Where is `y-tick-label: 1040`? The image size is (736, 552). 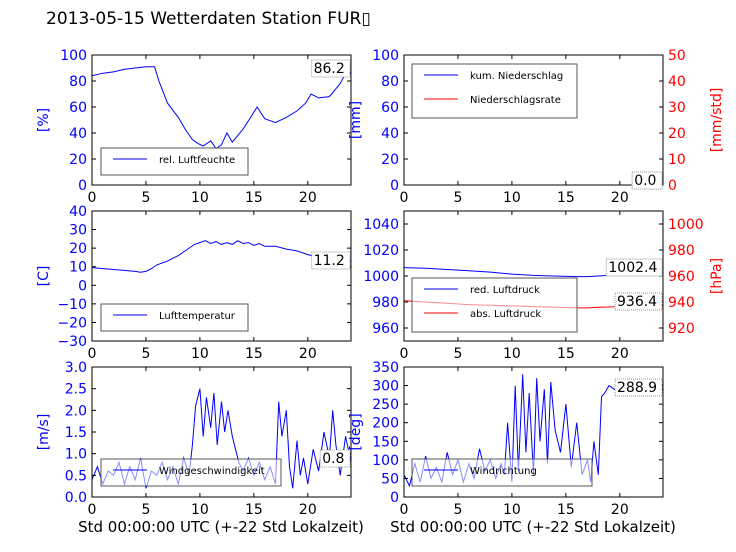 y-tick-label: 1040 is located at coordinates (381, 225).